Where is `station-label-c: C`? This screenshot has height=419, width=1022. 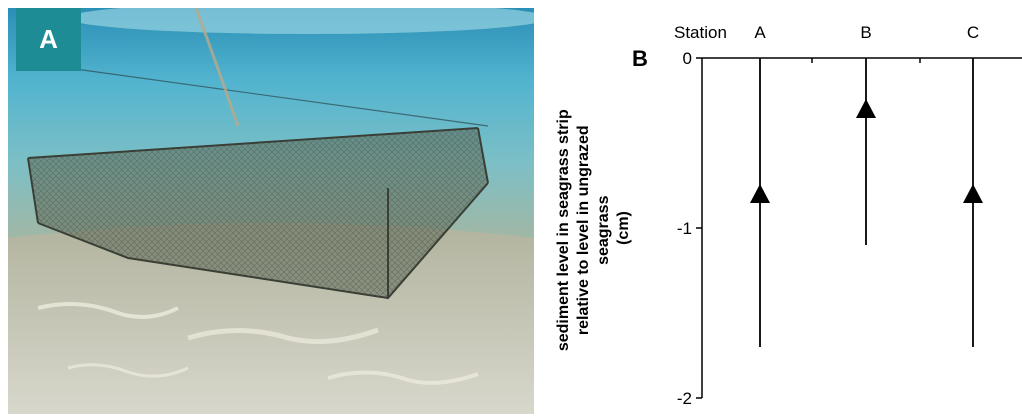 station-label-c: C is located at coordinates (973, 32).